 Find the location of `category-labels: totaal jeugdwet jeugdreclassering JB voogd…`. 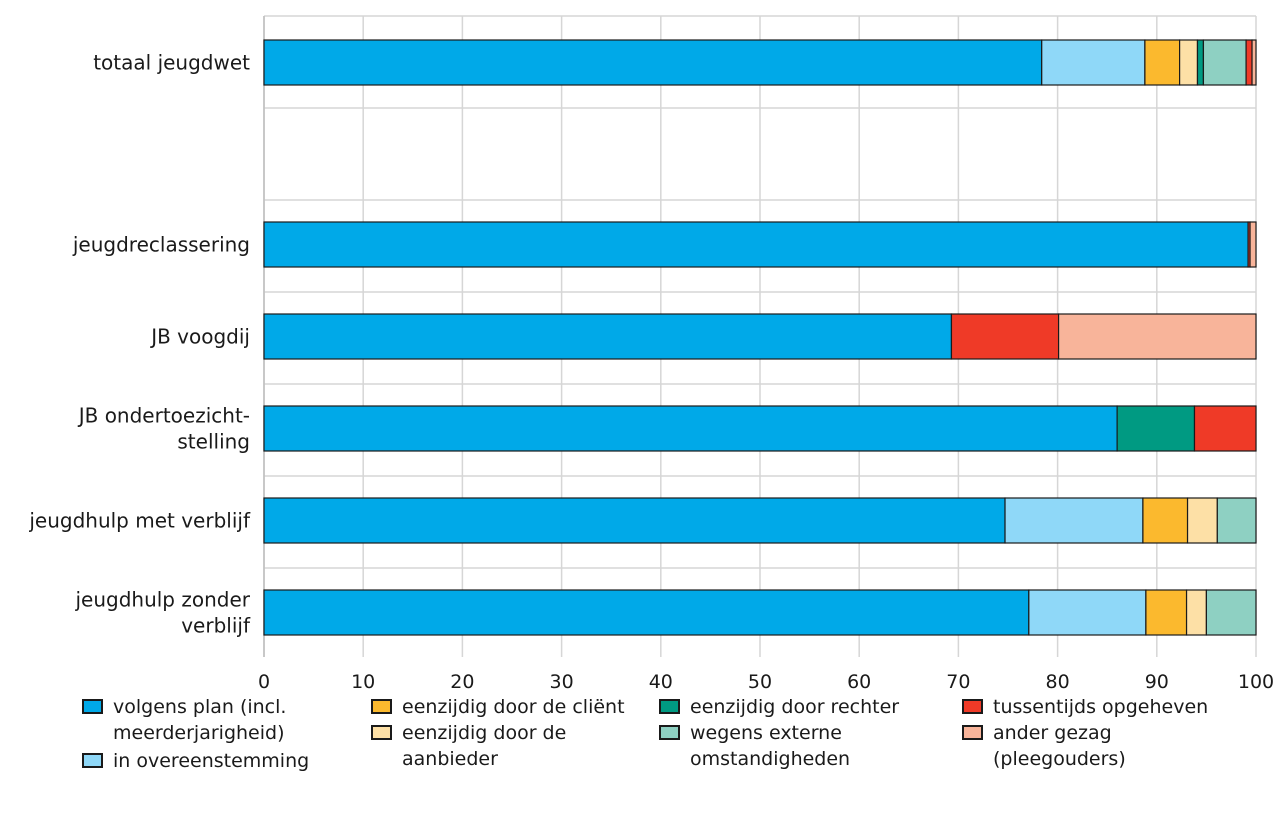

category-labels: totaal jeugdwet jeugdreclassering JB voogd… is located at coordinates (139, 344).